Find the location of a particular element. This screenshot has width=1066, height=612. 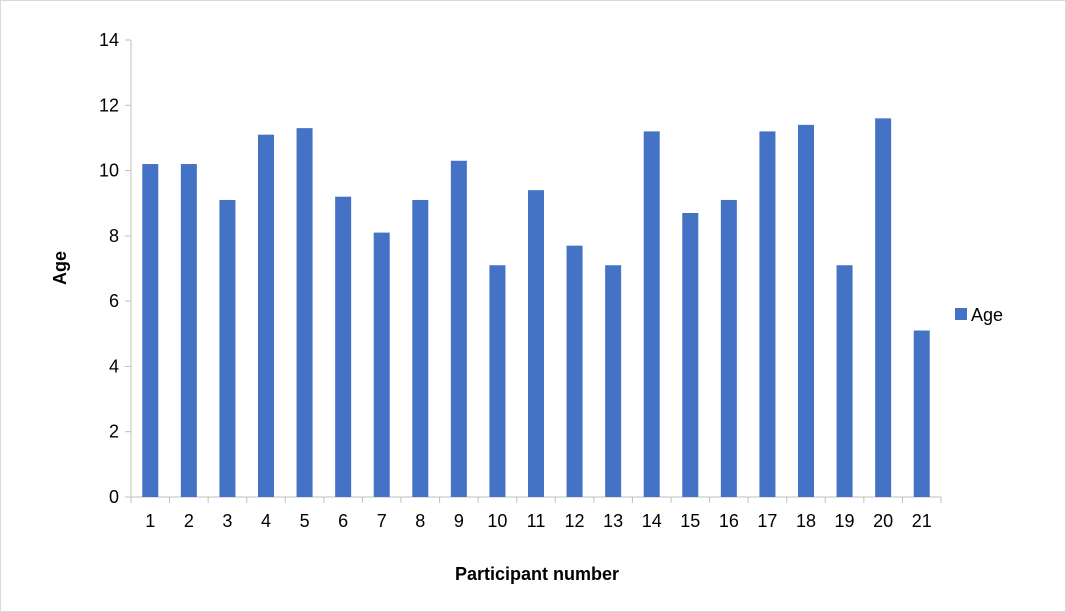

y-tick-label: 8 is located at coordinates (114, 236).